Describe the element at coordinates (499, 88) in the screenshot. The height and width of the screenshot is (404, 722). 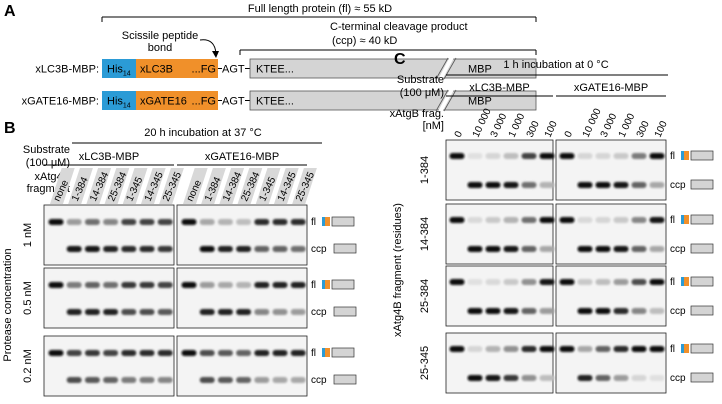
I see `substrate-label: xLC3B-MBP` at that location.